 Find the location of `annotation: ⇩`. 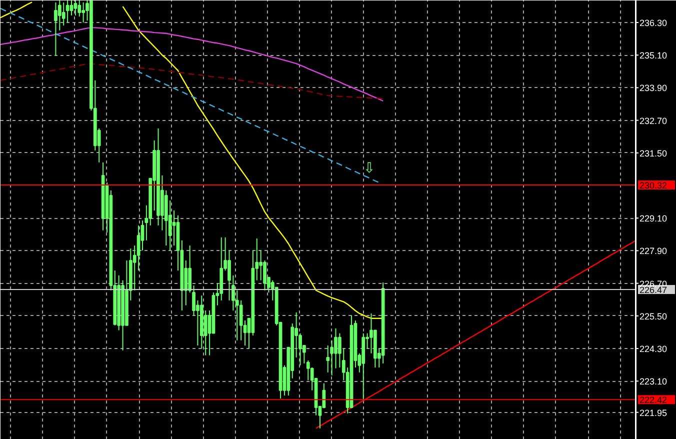

annotation: ⇩ is located at coordinates (369, 168).